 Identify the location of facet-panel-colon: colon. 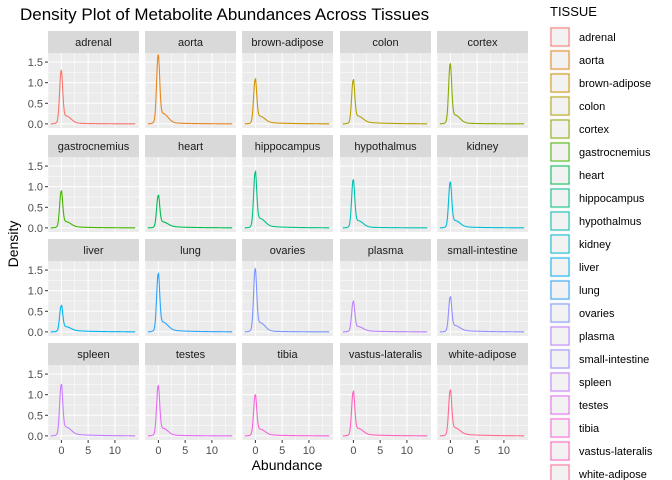
(385, 79).